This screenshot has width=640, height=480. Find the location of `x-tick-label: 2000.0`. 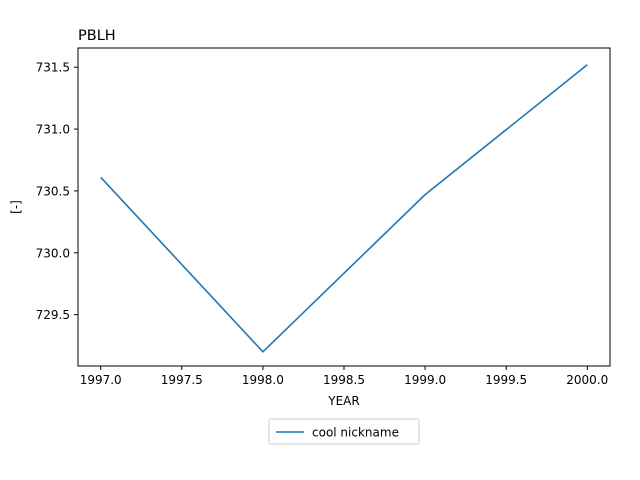

x-tick-label: 2000.0 is located at coordinates (587, 380).